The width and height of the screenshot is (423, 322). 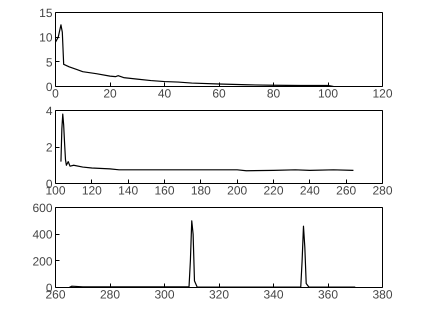 I want to click on y-tick-label: 5, so click(x=49, y=62).